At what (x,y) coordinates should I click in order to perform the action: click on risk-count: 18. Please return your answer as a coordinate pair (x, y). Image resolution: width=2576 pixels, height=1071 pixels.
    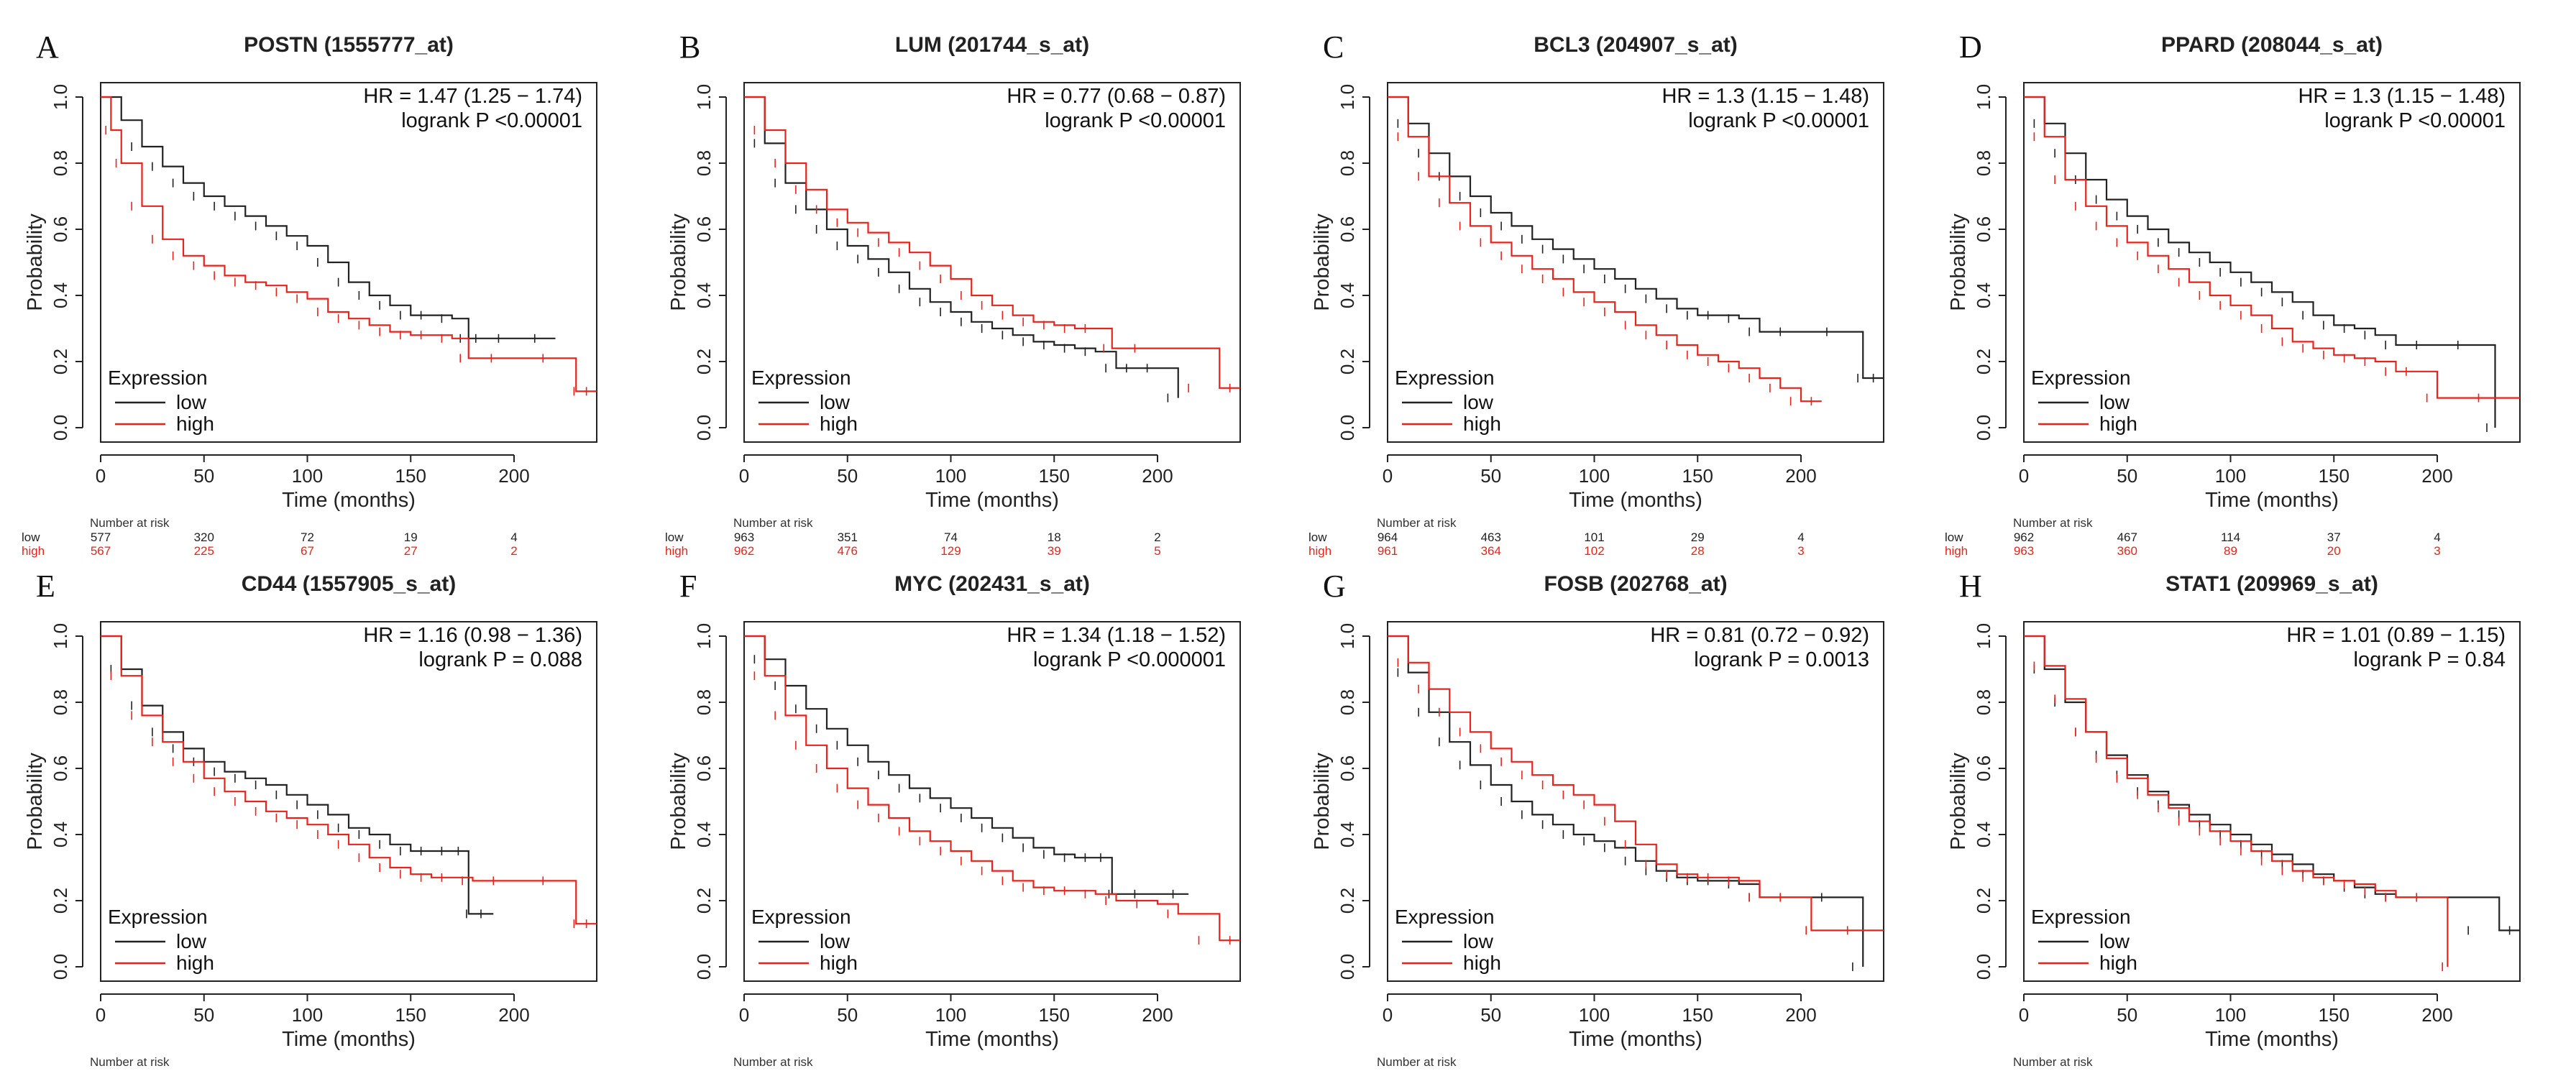
    Looking at the image, I should click on (1054, 537).